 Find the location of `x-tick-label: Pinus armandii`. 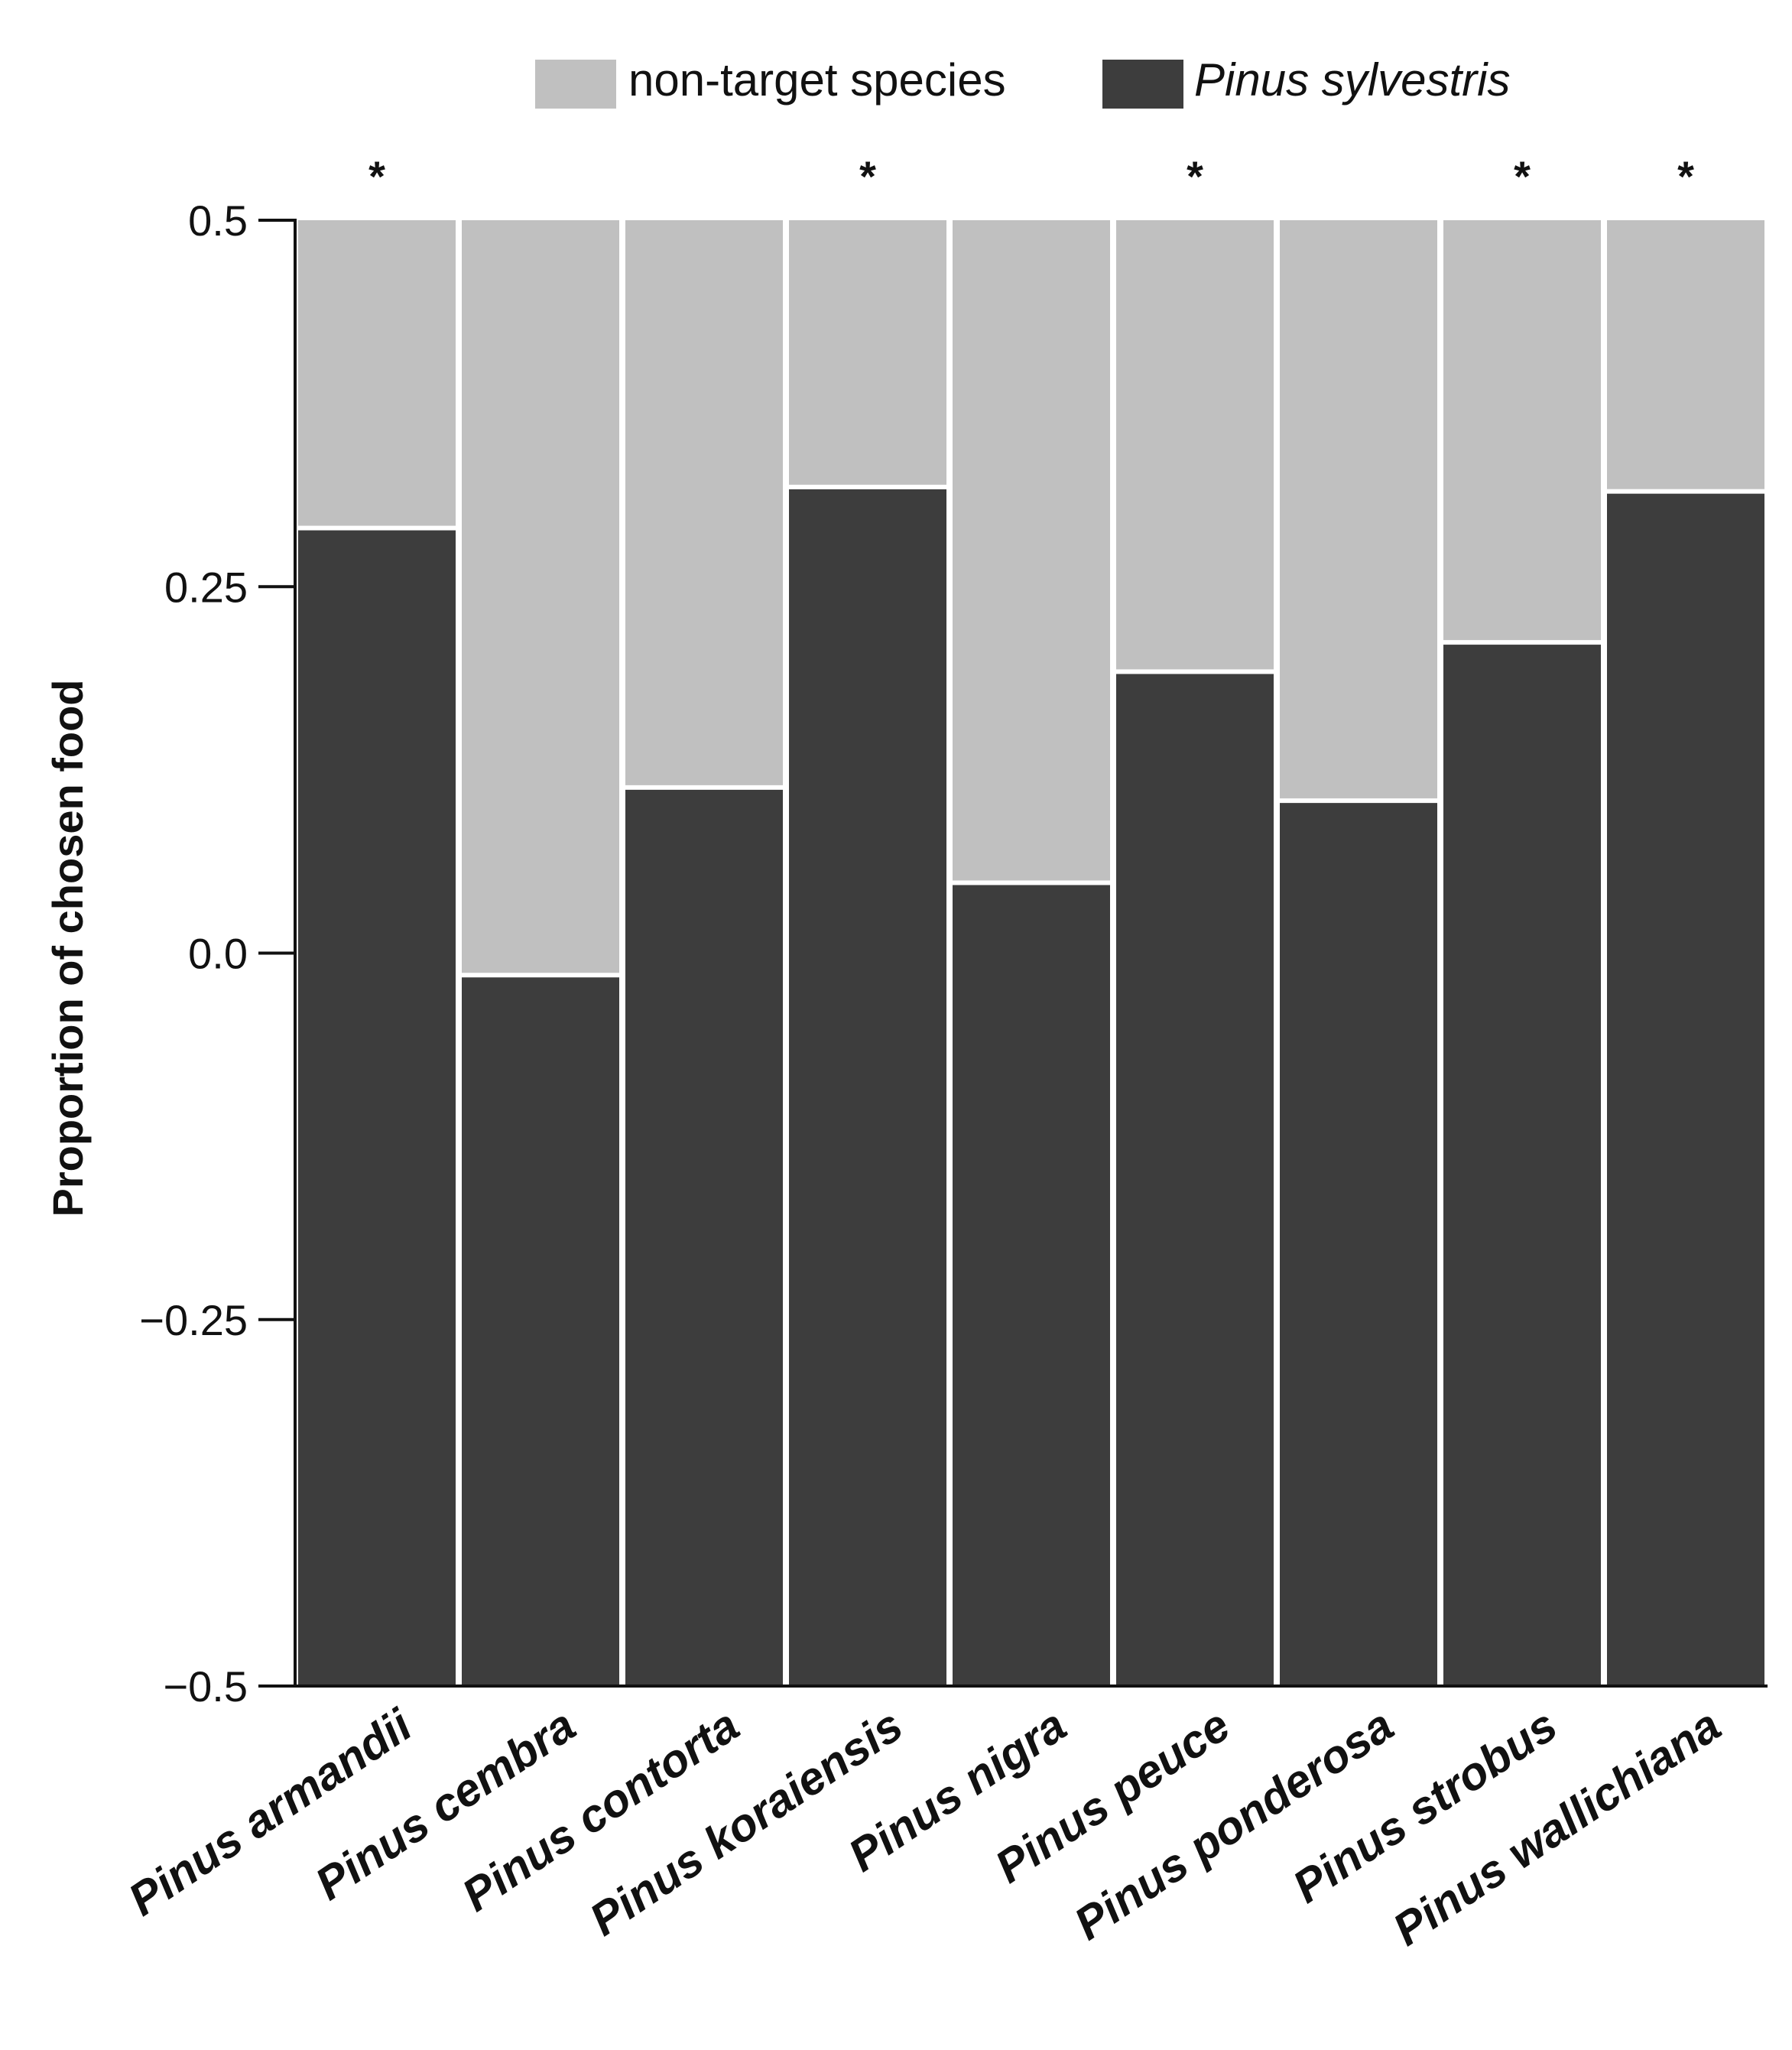

x-tick-label: Pinus armandii is located at coordinates (270, 1812).